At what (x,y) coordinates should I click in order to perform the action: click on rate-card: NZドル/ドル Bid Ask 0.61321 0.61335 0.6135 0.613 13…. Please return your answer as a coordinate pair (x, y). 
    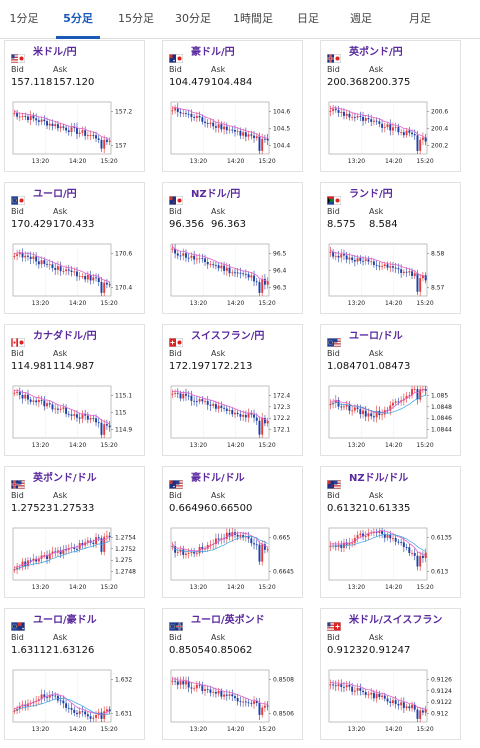
    Looking at the image, I should click on (390, 532).